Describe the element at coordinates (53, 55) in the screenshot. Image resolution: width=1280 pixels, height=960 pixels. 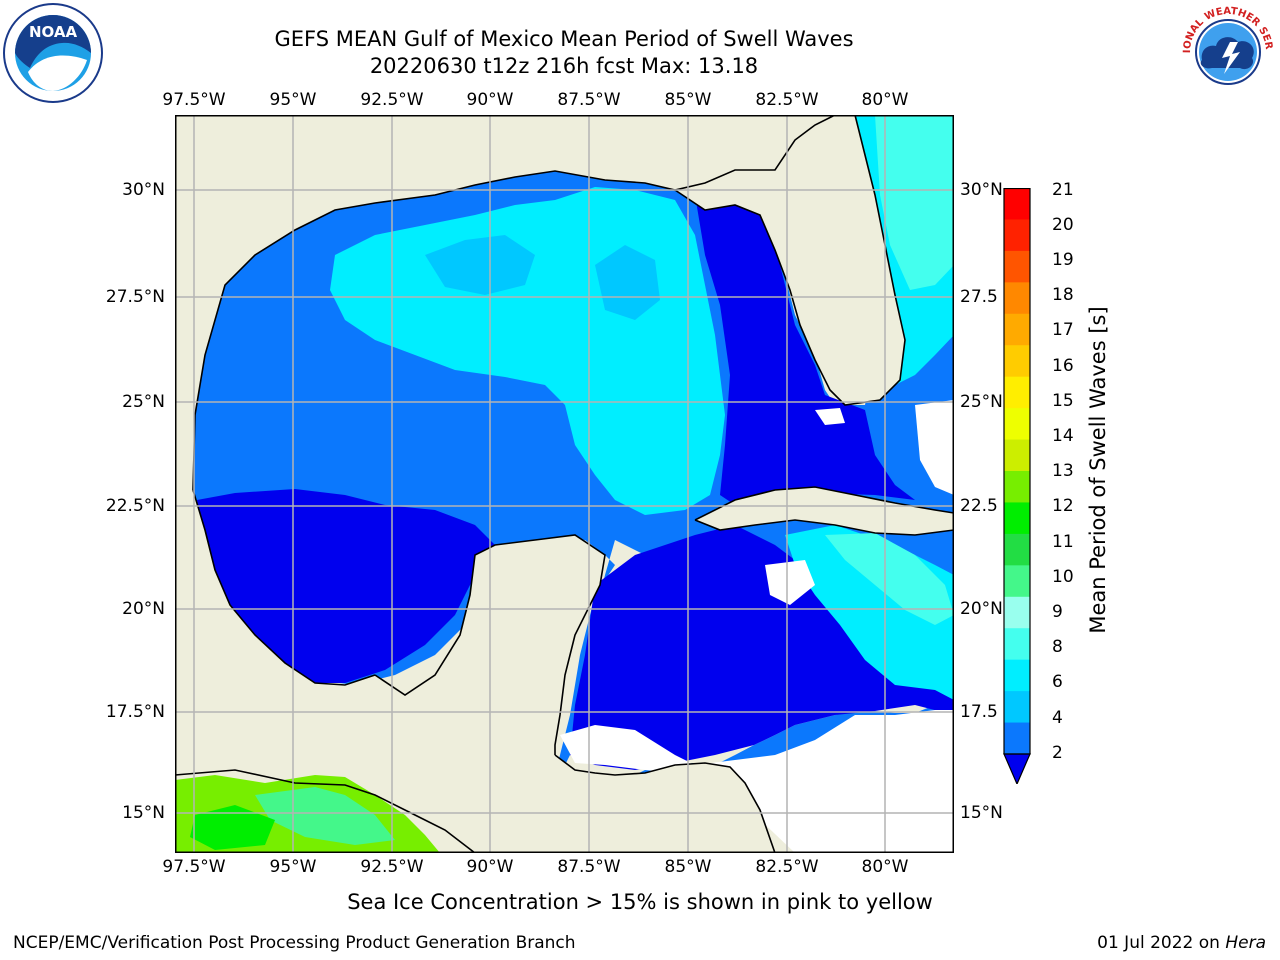
I see `noaa-logo: NOAA` at that location.